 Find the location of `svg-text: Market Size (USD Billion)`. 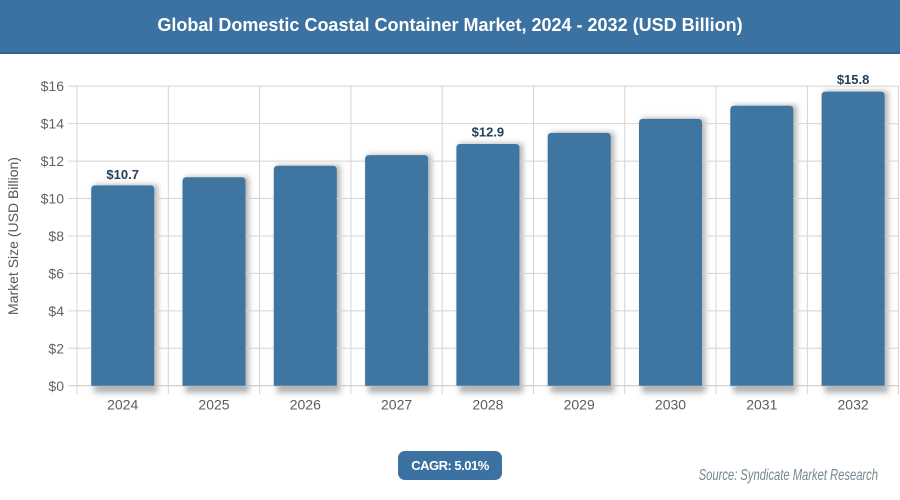

svg-text: Market Size (USD Billion) is located at coordinates (13, 236).